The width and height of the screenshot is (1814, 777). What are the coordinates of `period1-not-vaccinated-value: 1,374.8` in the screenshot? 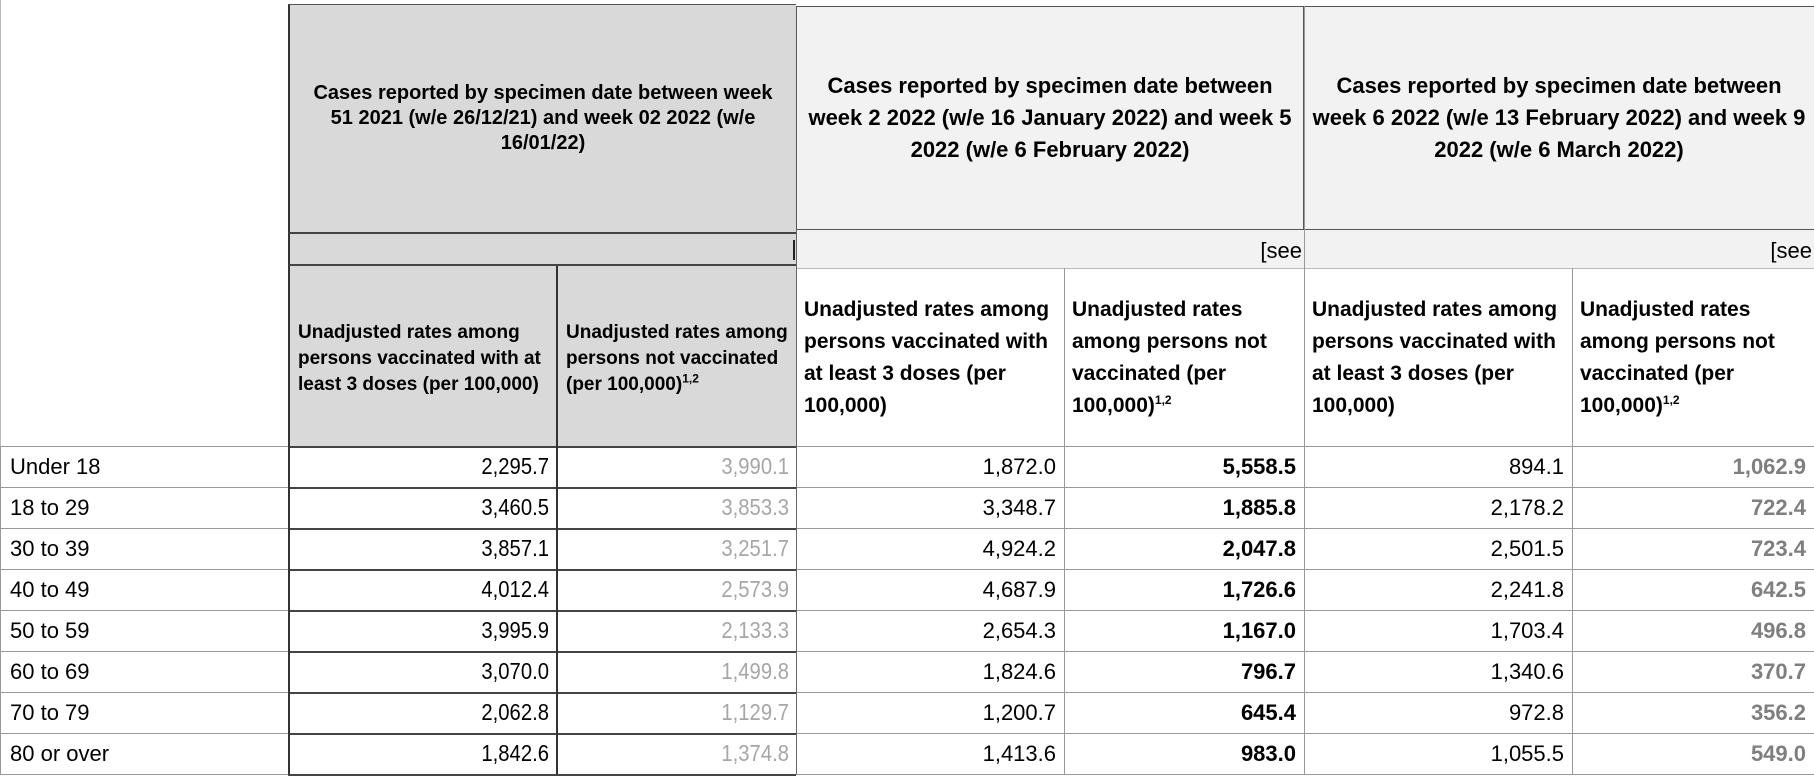 It's located at (755, 753).